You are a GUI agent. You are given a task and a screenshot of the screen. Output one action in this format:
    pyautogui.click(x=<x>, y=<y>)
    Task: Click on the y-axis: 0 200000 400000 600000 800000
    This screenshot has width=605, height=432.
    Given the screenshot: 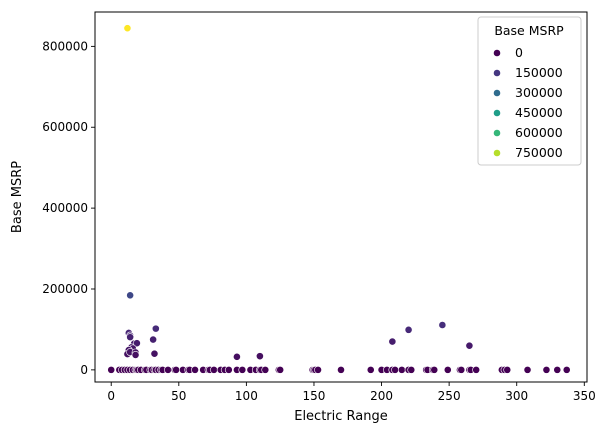 What is the action you would take?
    pyautogui.click(x=68, y=208)
    